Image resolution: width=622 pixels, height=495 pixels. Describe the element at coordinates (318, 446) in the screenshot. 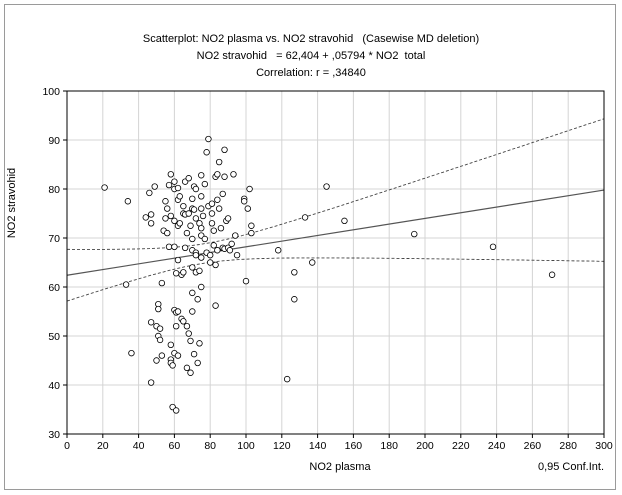

I see `x-tick-label: 140` at that location.